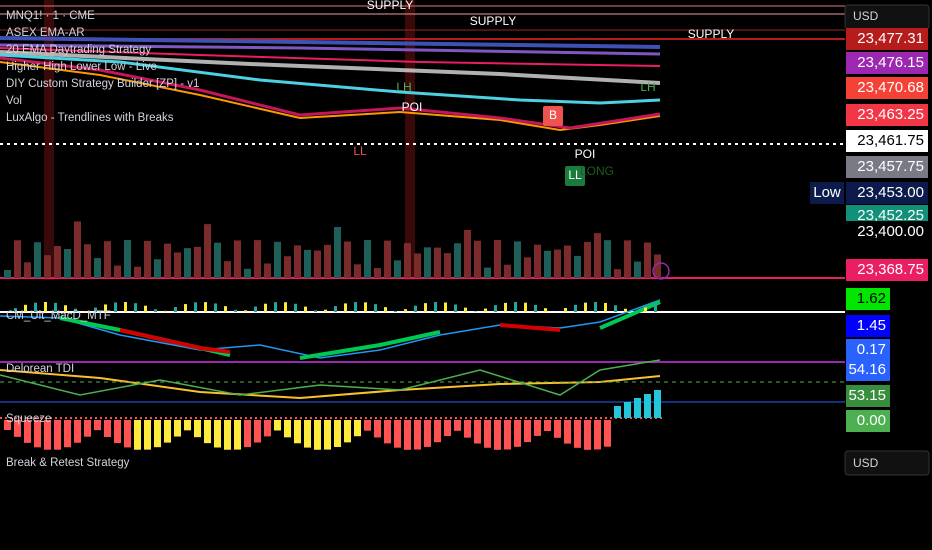 The image size is (932, 550). What do you see at coordinates (493, 21) in the screenshot?
I see `annotation: SUPPLY` at bounding box center [493, 21].